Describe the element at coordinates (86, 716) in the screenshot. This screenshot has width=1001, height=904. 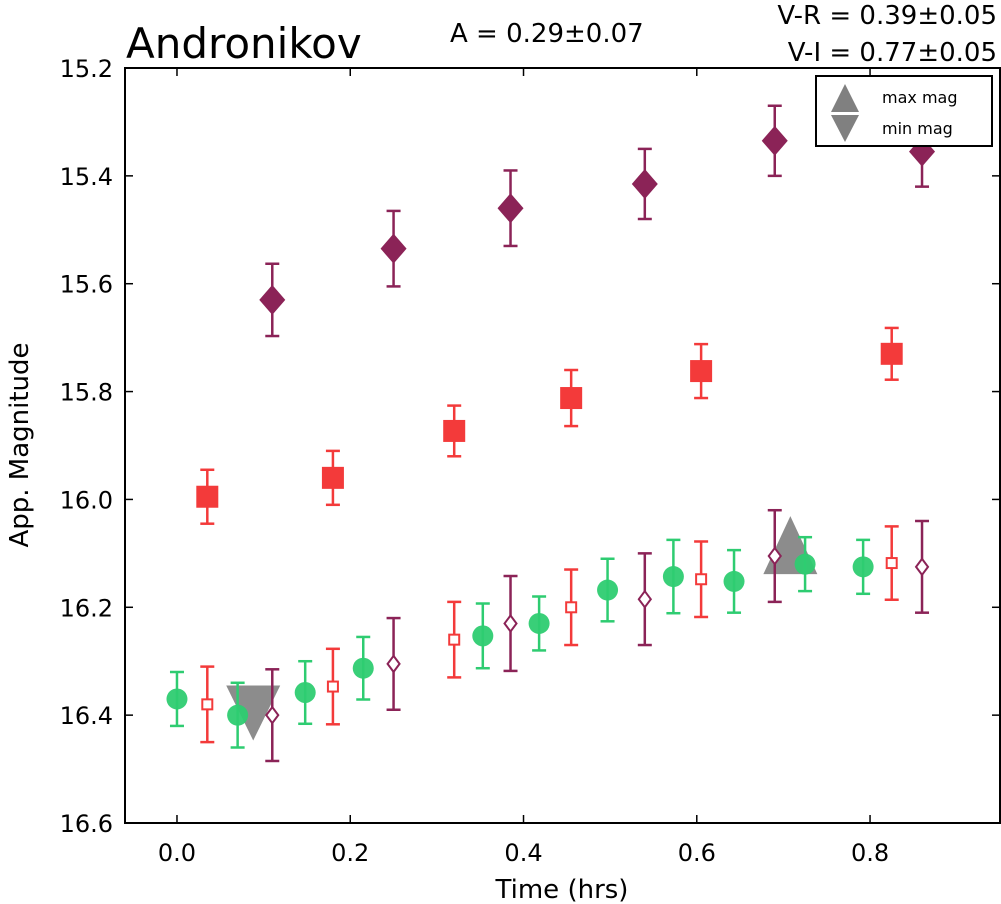
I see `y-tick-label: 16.4` at that location.